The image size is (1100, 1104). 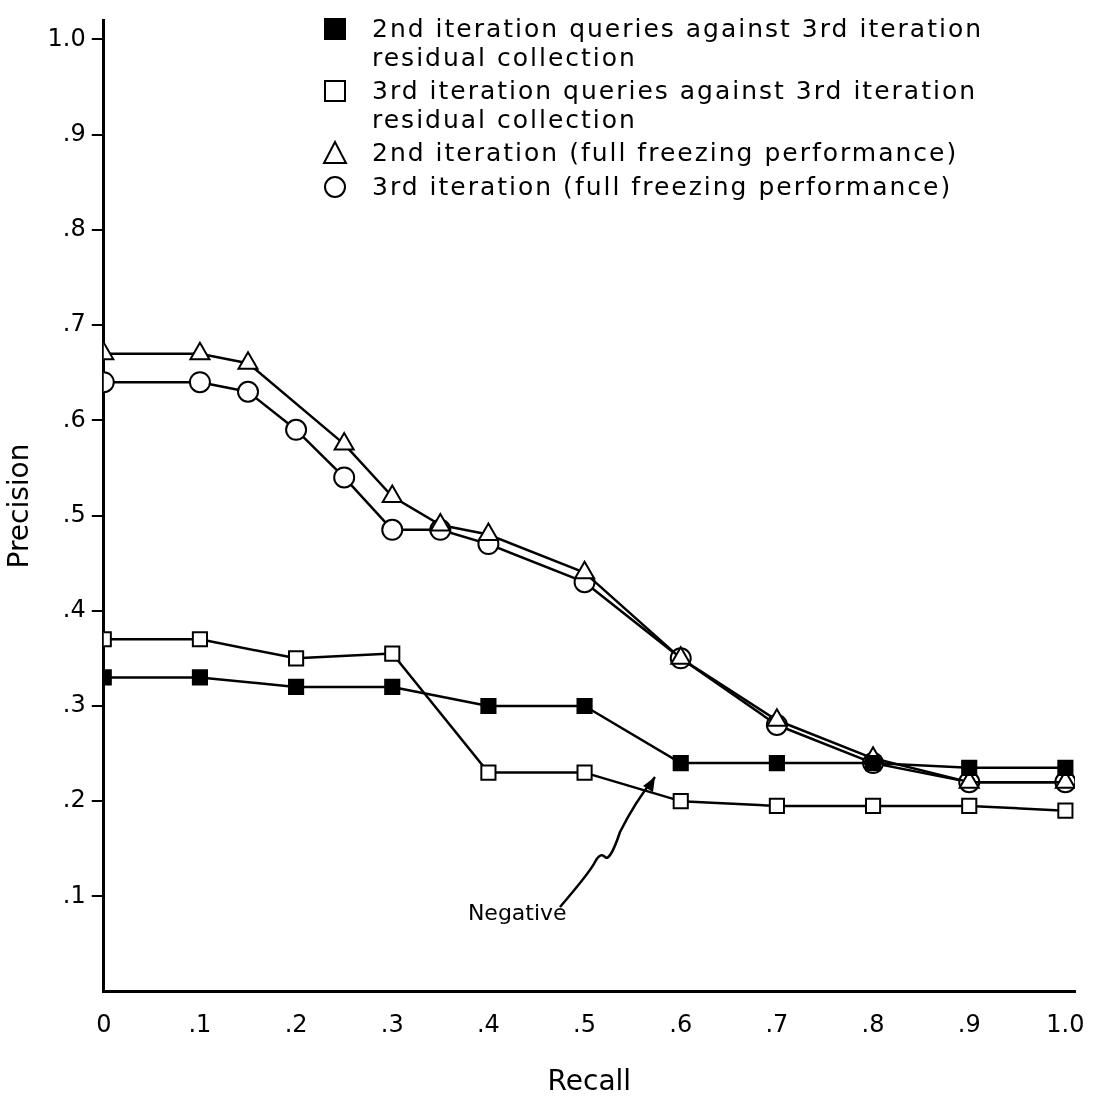 What do you see at coordinates (777, 1024) in the screenshot?
I see `x-tick-label: .7` at bounding box center [777, 1024].